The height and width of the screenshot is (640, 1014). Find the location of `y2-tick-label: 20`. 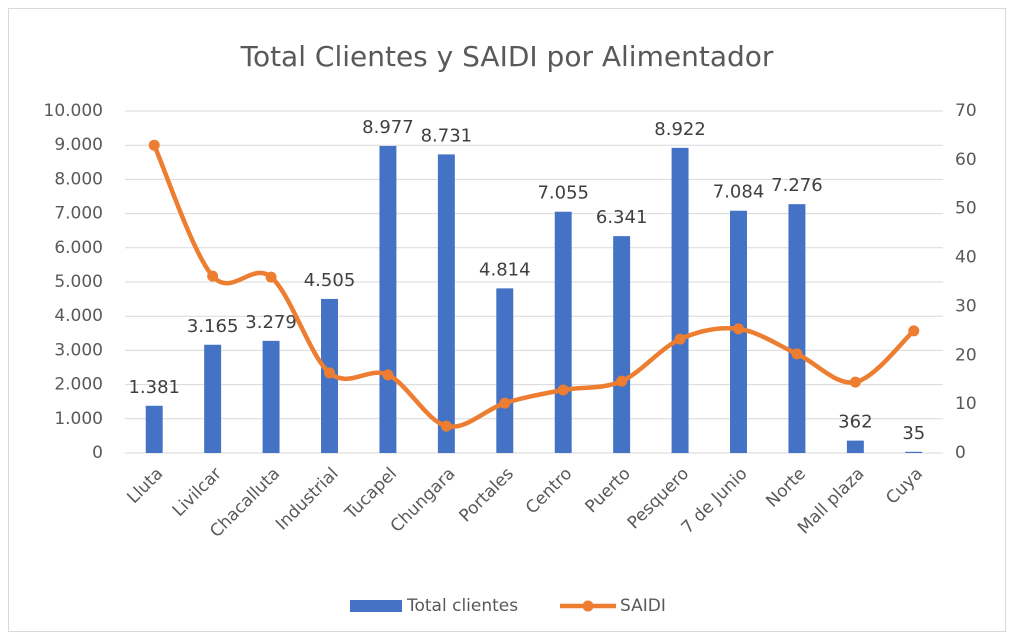

y2-tick-label: 20 is located at coordinates (966, 355).